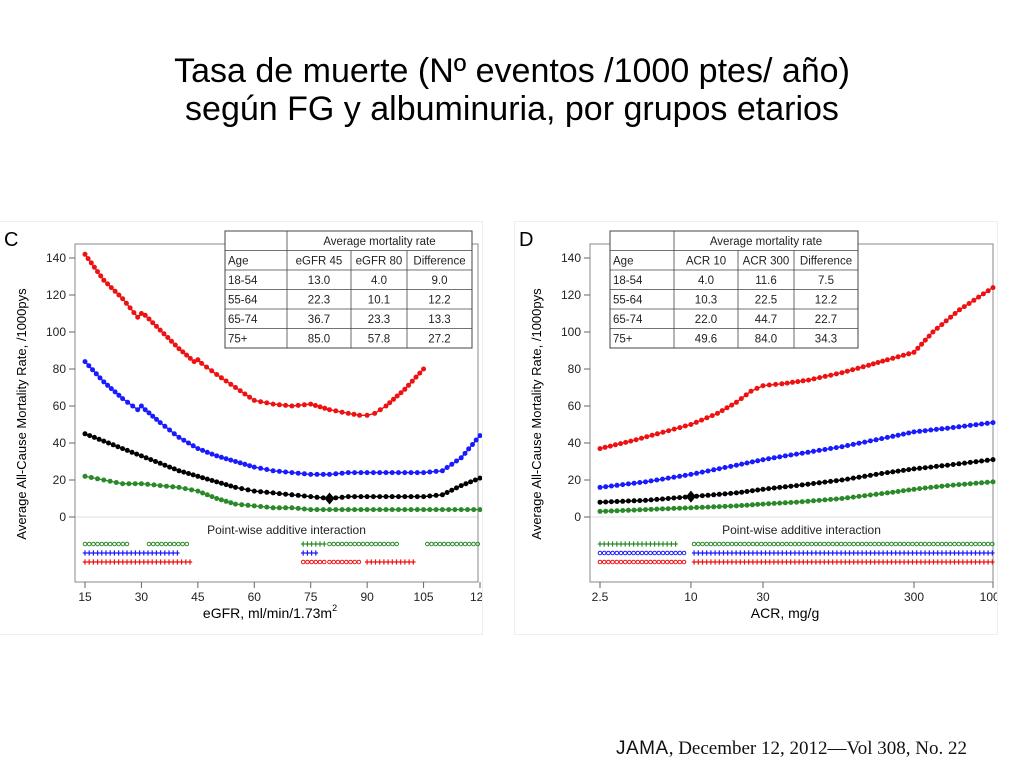 The width and height of the screenshot is (1024, 768). What do you see at coordinates (628, 301) in the screenshot?
I see `chart-d-table-cell: 55-64` at bounding box center [628, 301].